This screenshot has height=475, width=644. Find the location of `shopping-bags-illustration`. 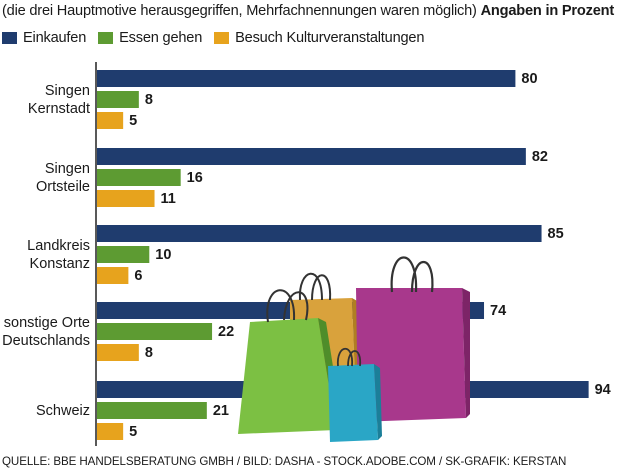

shopping-bags-illustration is located at coordinates (354, 349).